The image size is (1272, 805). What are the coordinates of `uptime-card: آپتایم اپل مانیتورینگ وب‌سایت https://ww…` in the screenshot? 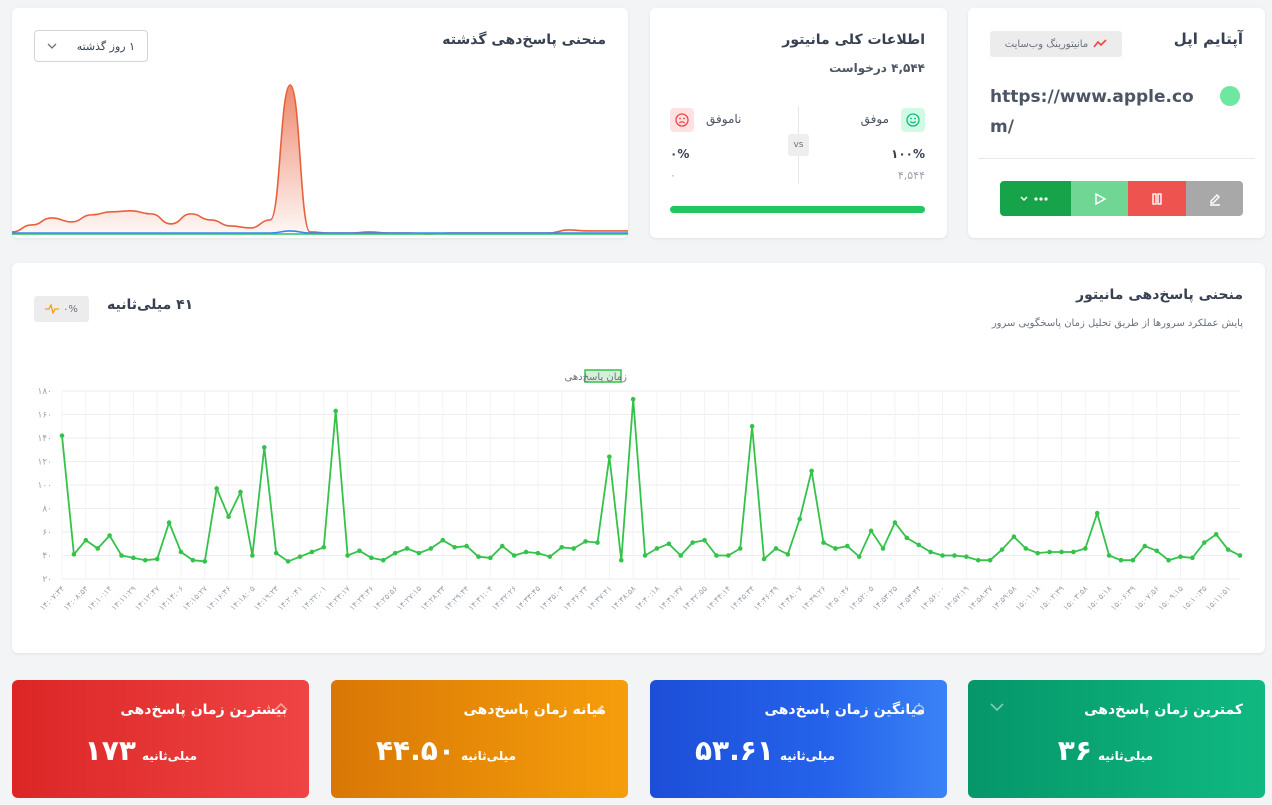 It's located at (1116, 123).